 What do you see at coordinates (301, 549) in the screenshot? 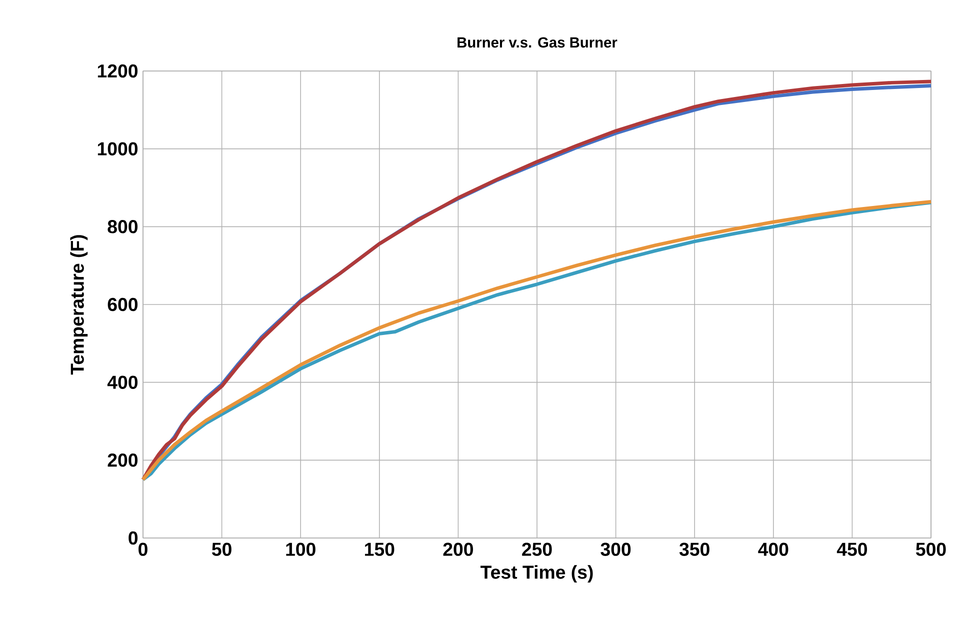
I see `x-tick-label: 100` at bounding box center [301, 549].